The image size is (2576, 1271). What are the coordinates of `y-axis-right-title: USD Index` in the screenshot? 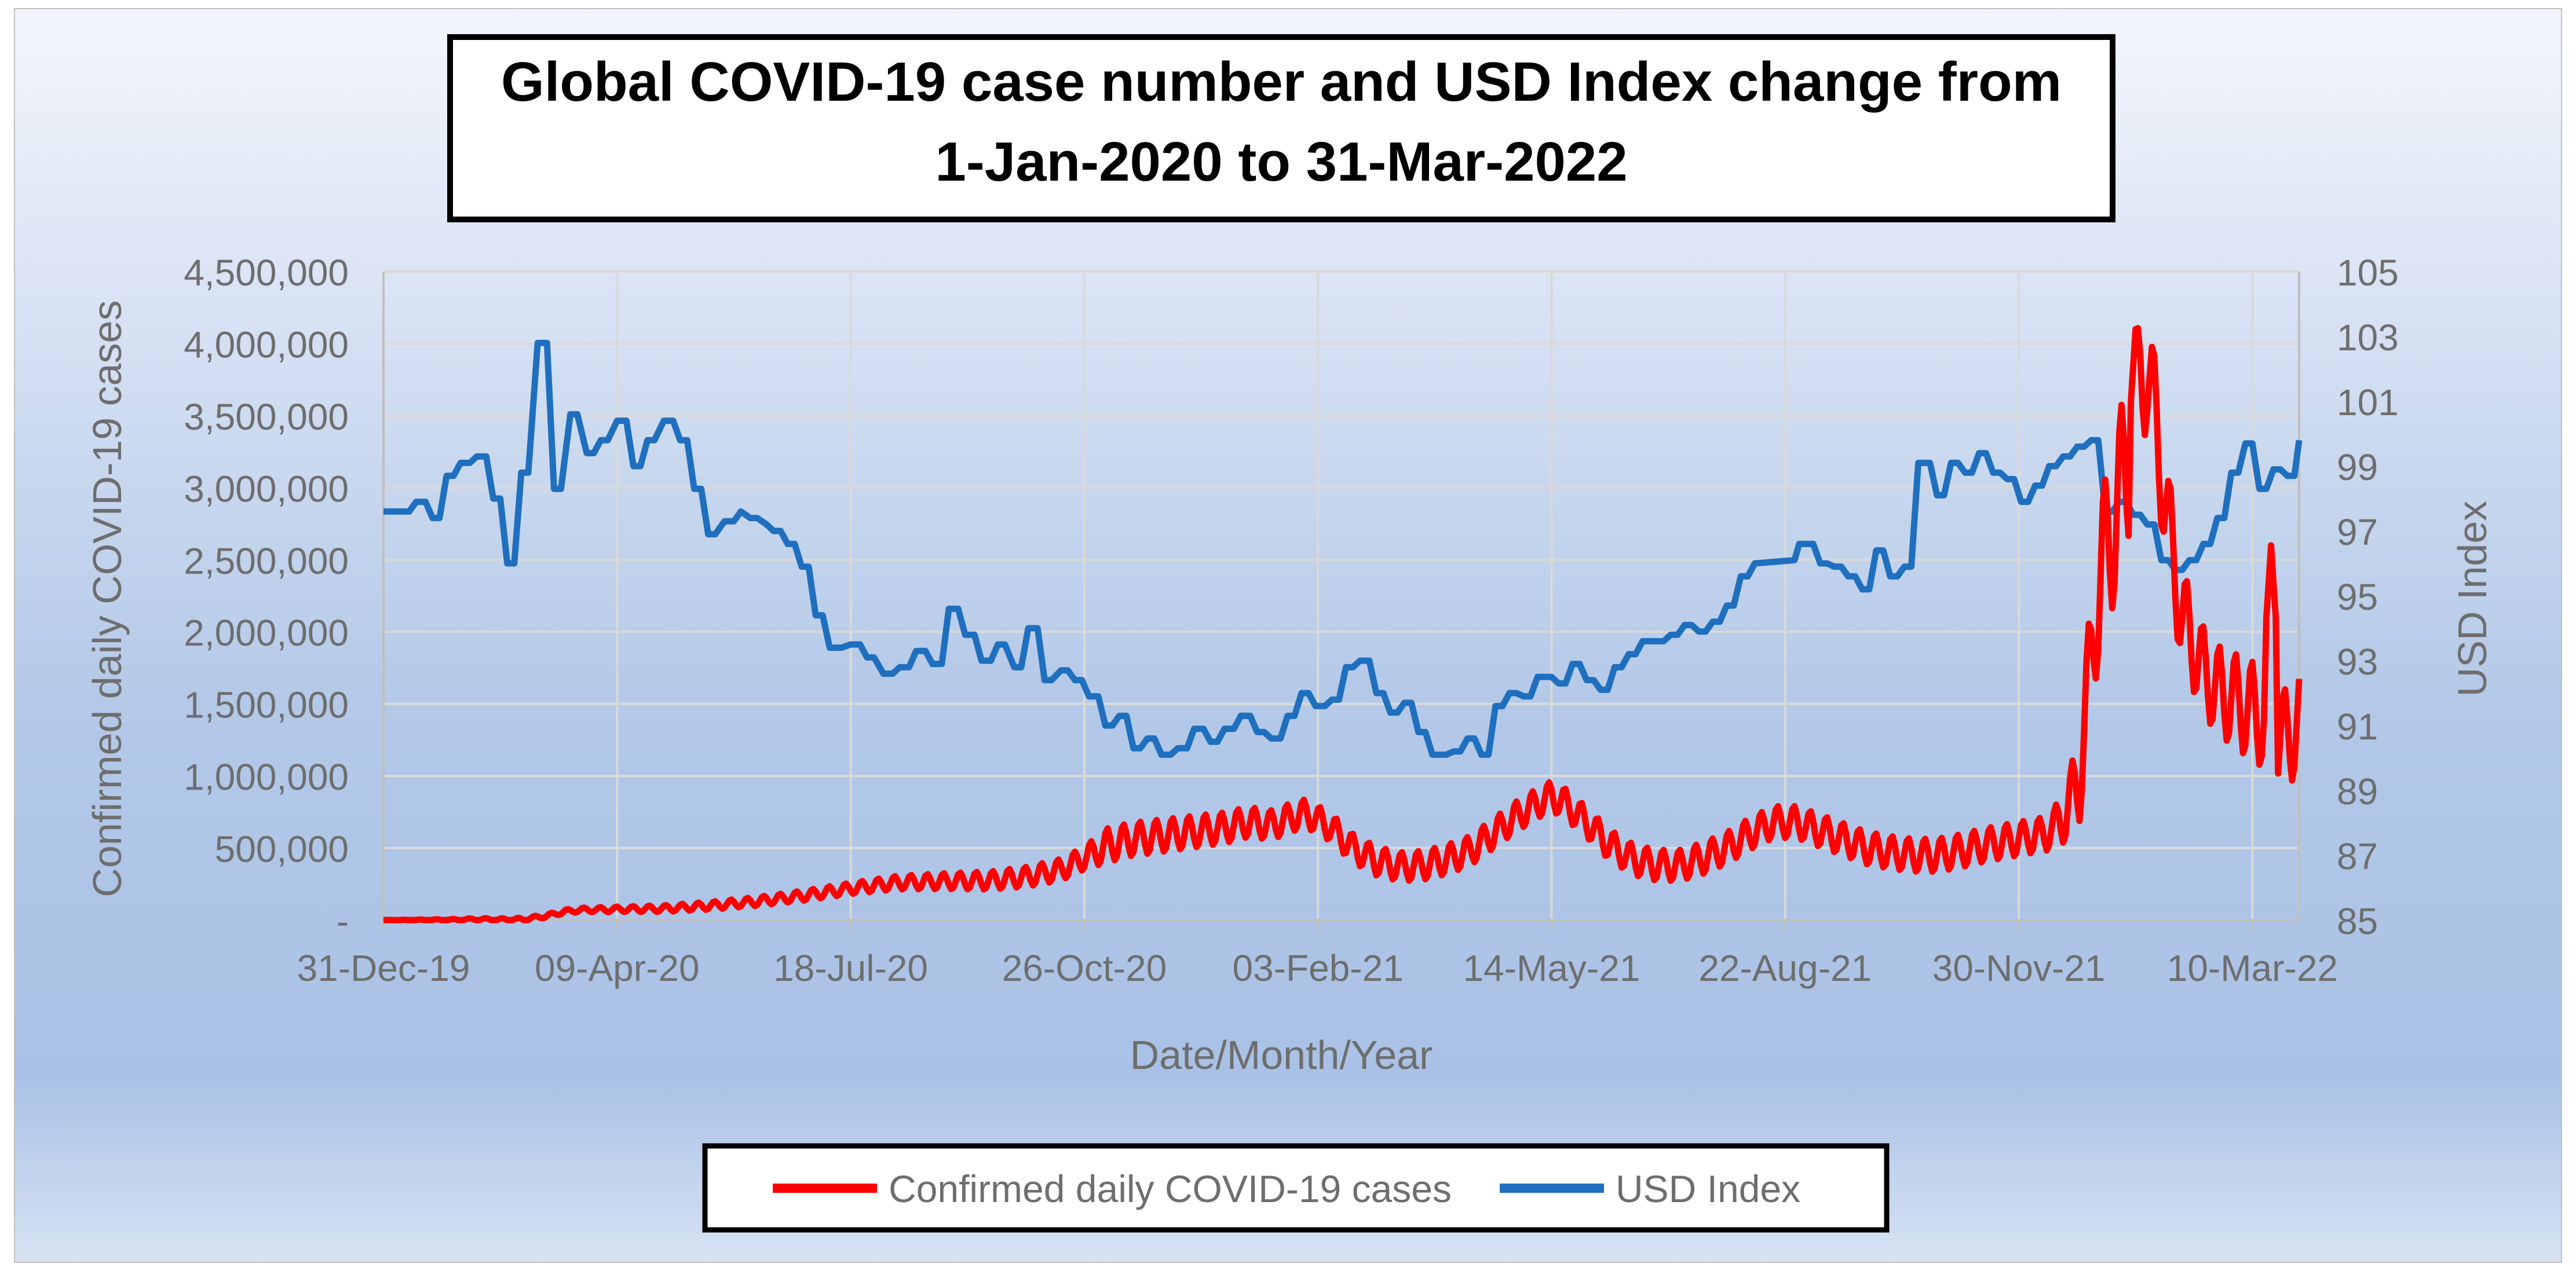 It's located at (2472, 599).